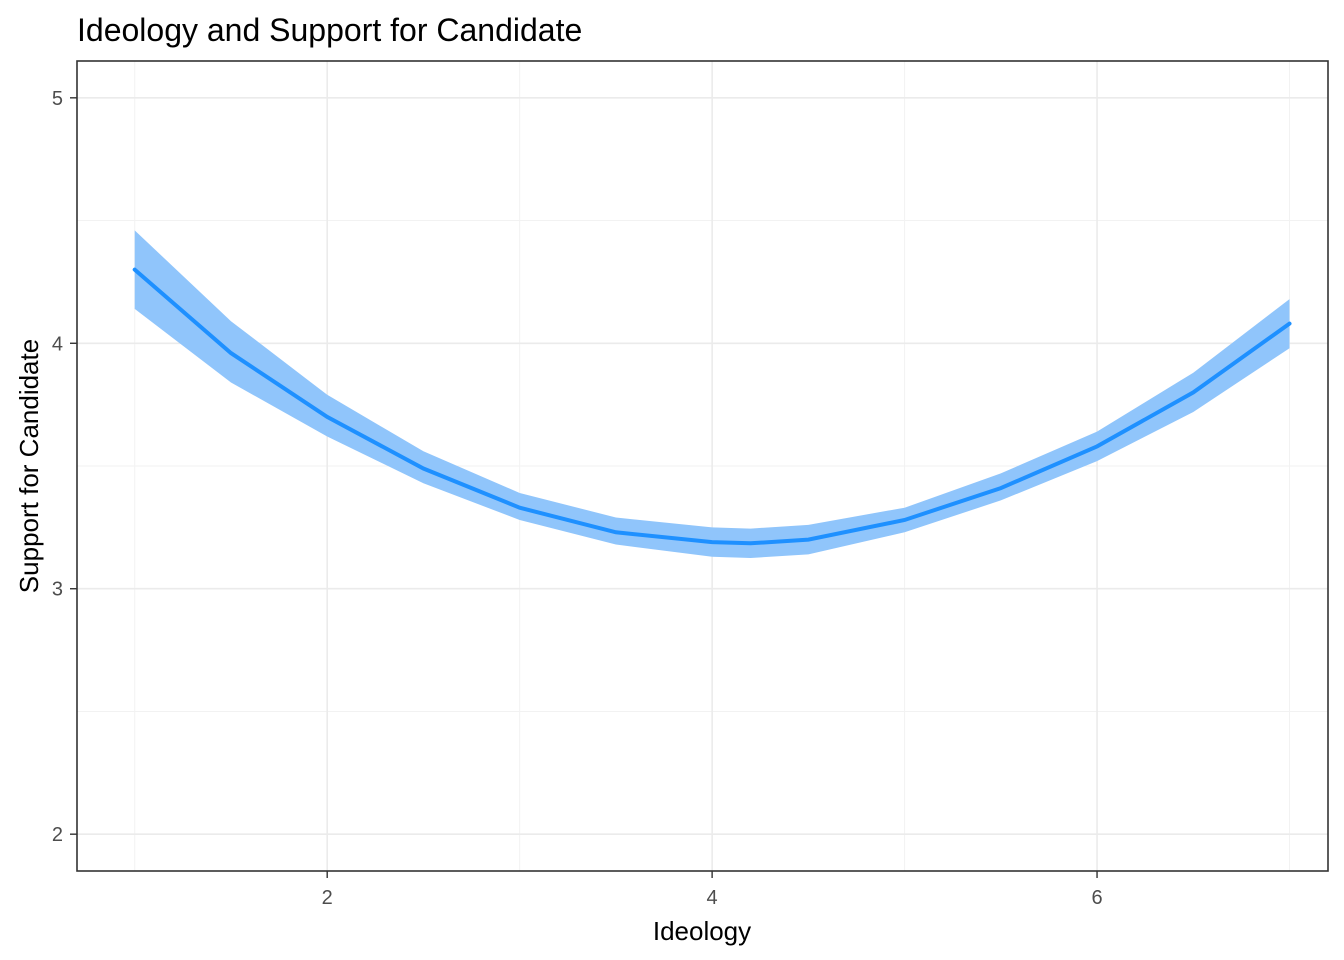 This screenshot has width=1344, height=960. Describe the element at coordinates (57, 590) in the screenshot. I see `y-tick-label: 3` at that location.